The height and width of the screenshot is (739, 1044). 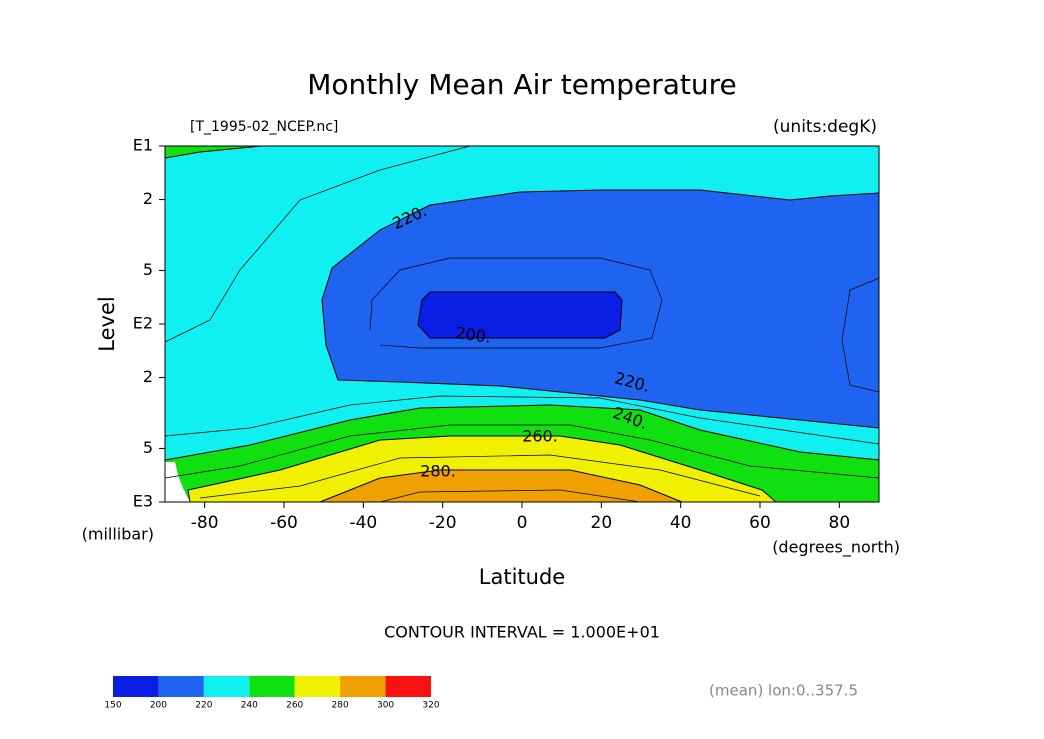 I want to click on y-tick-label: E1, so click(x=143, y=145).